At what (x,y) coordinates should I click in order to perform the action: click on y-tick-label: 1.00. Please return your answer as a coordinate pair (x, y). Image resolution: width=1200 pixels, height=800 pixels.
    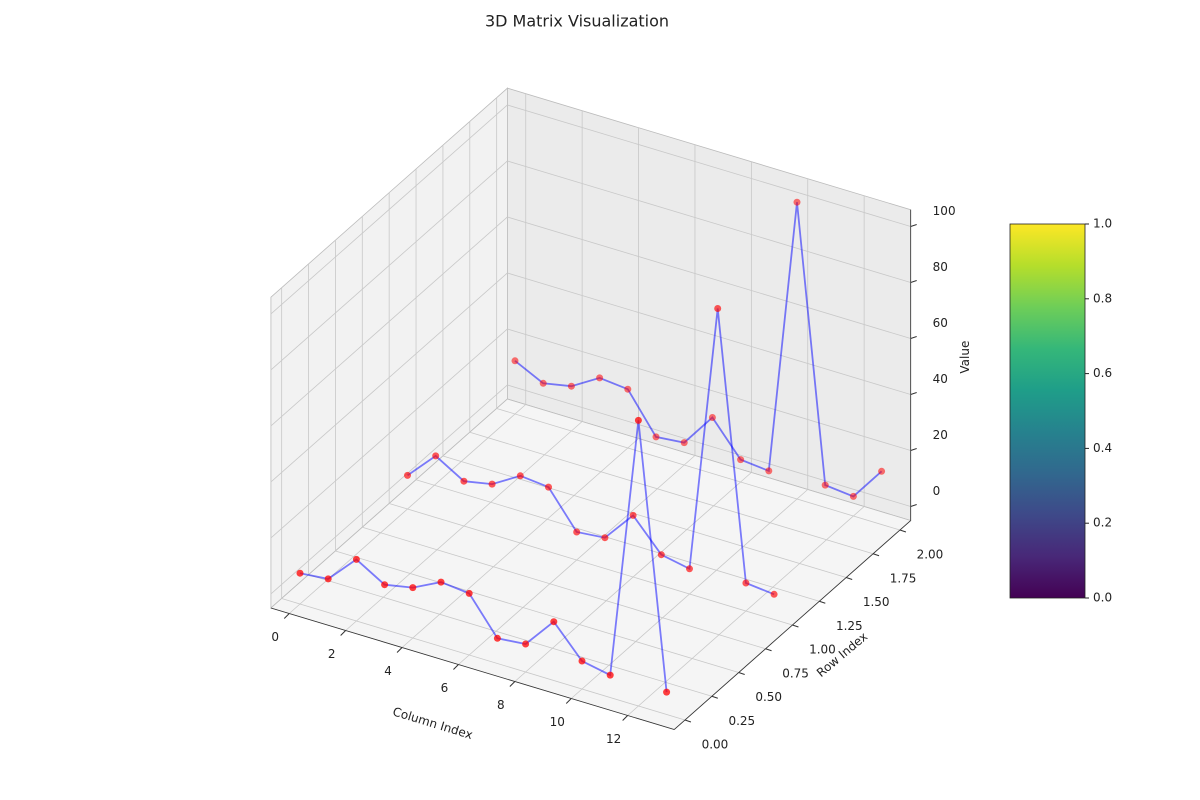
    Looking at the image, I should click on (822, 650).